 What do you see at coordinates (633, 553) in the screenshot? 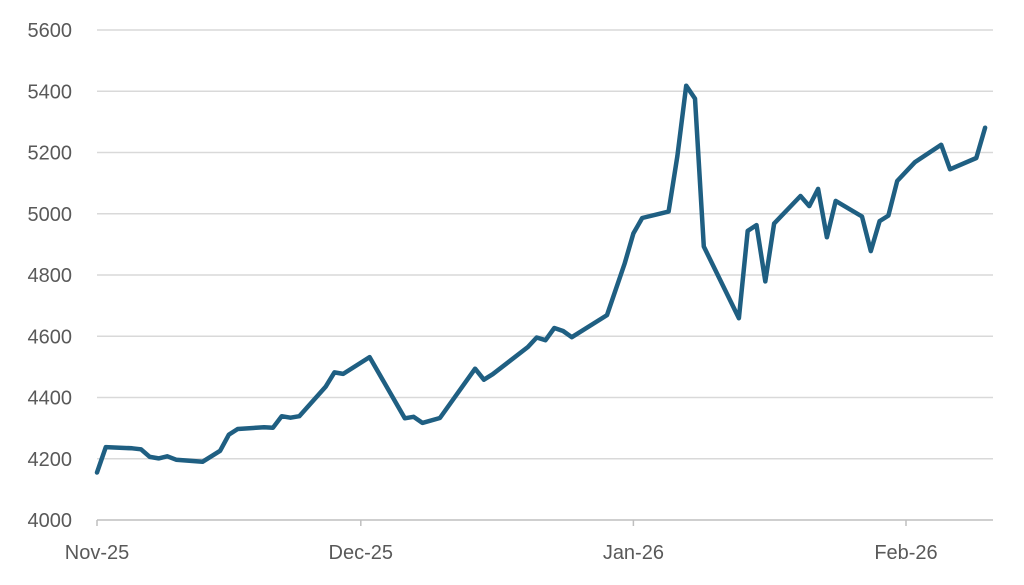
I see `x-tick-label: Jan-26` at bounding box center [633, 553].